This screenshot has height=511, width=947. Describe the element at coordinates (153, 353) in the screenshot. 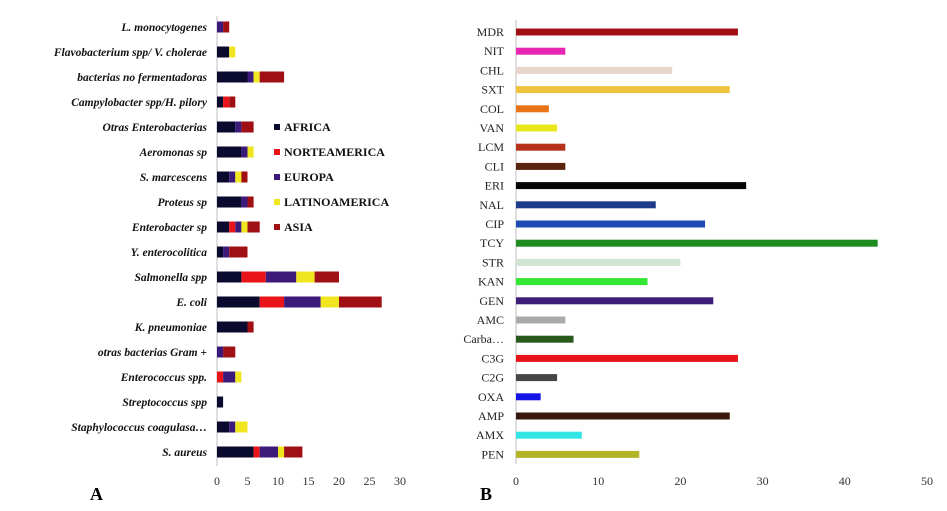

I see `panel-a-category-label: otras bacterias Gram +` at that location.